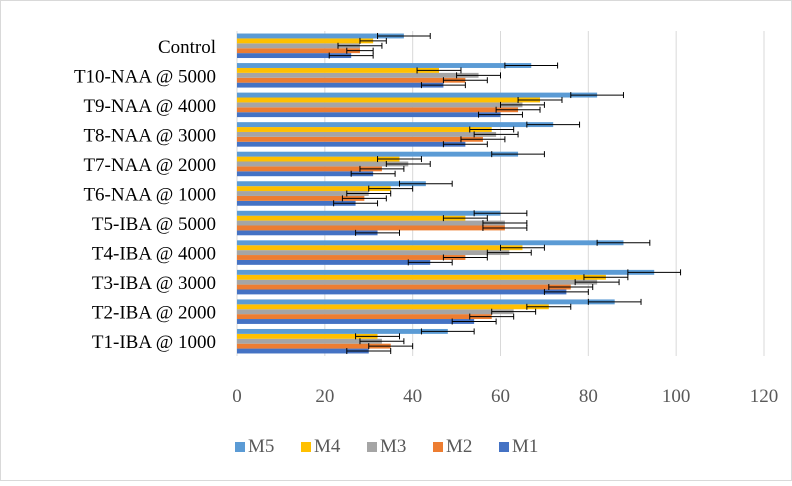 The image size is (792, 486). What do you see at coordinates (378, 154) in the screenshot?
I see `bar-m5-t7-naa-2000` at bounding box center [378, 154].